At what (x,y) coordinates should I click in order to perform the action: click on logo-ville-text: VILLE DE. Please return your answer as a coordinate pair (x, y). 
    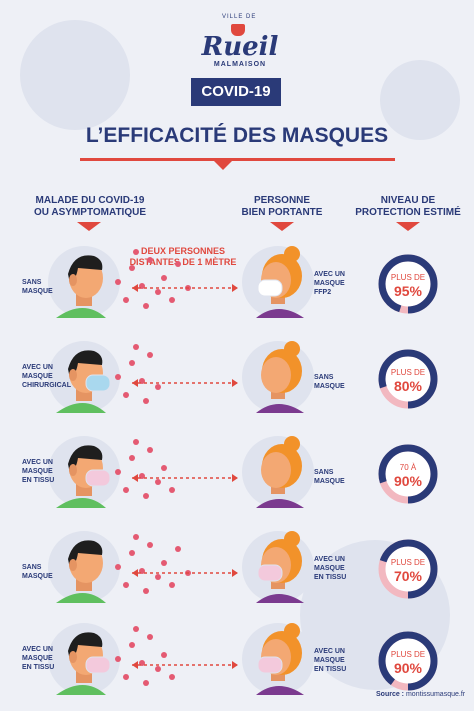
    Looking at the image, I should click on (239, 17).